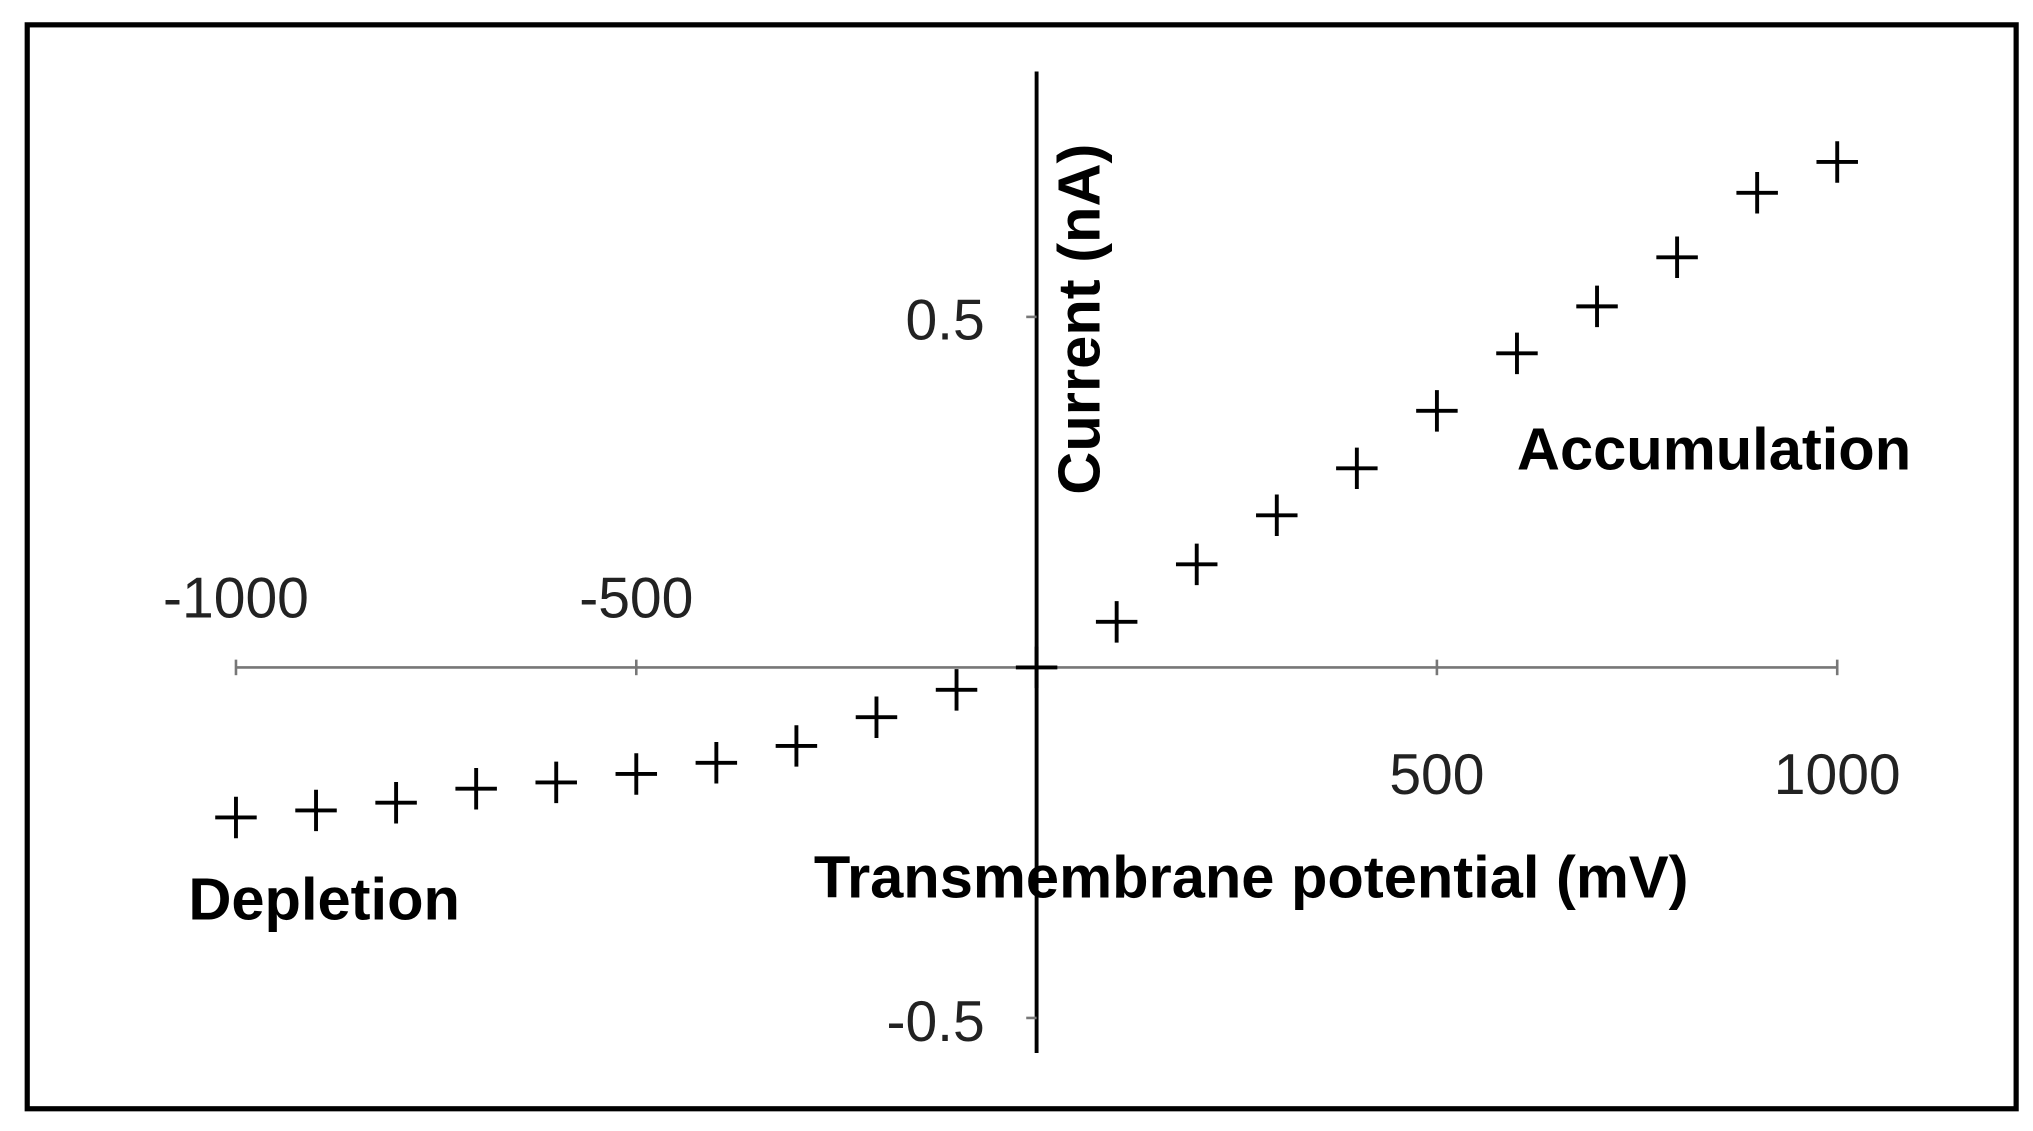 This screenshot has width=2033, height=1131. Describe the element at coordinates (944, 321) in the screenshot. I see `y-tick-label: 0.5` at that location.